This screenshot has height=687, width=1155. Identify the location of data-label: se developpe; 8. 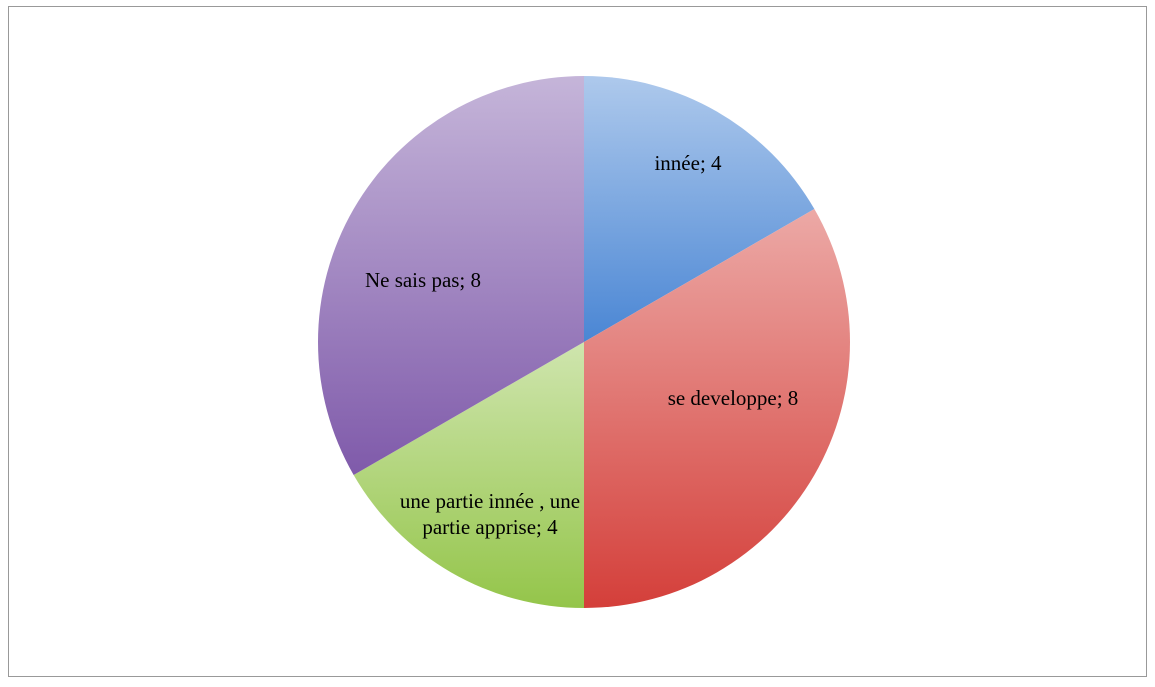
(733, 398).